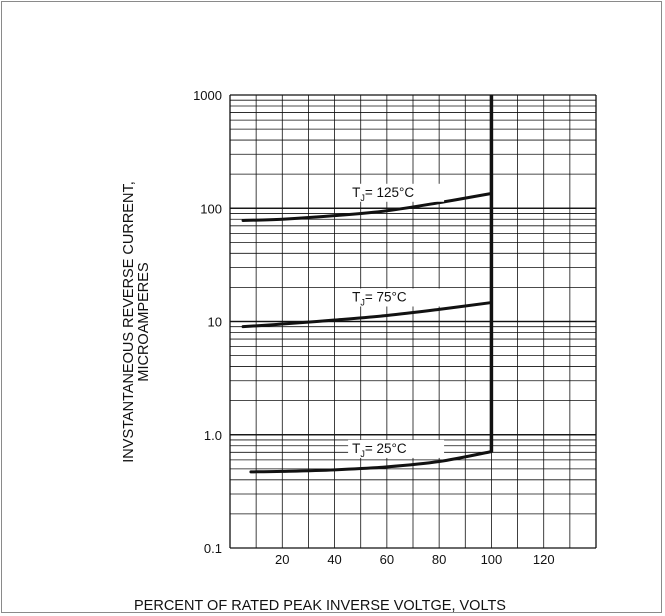 The width and height of the screenshot is (665, 616). Describe the element at coordinates (144, 321) in the screenshot. I see `y-axis-title-line-2: MICROAMPERES` at that location.